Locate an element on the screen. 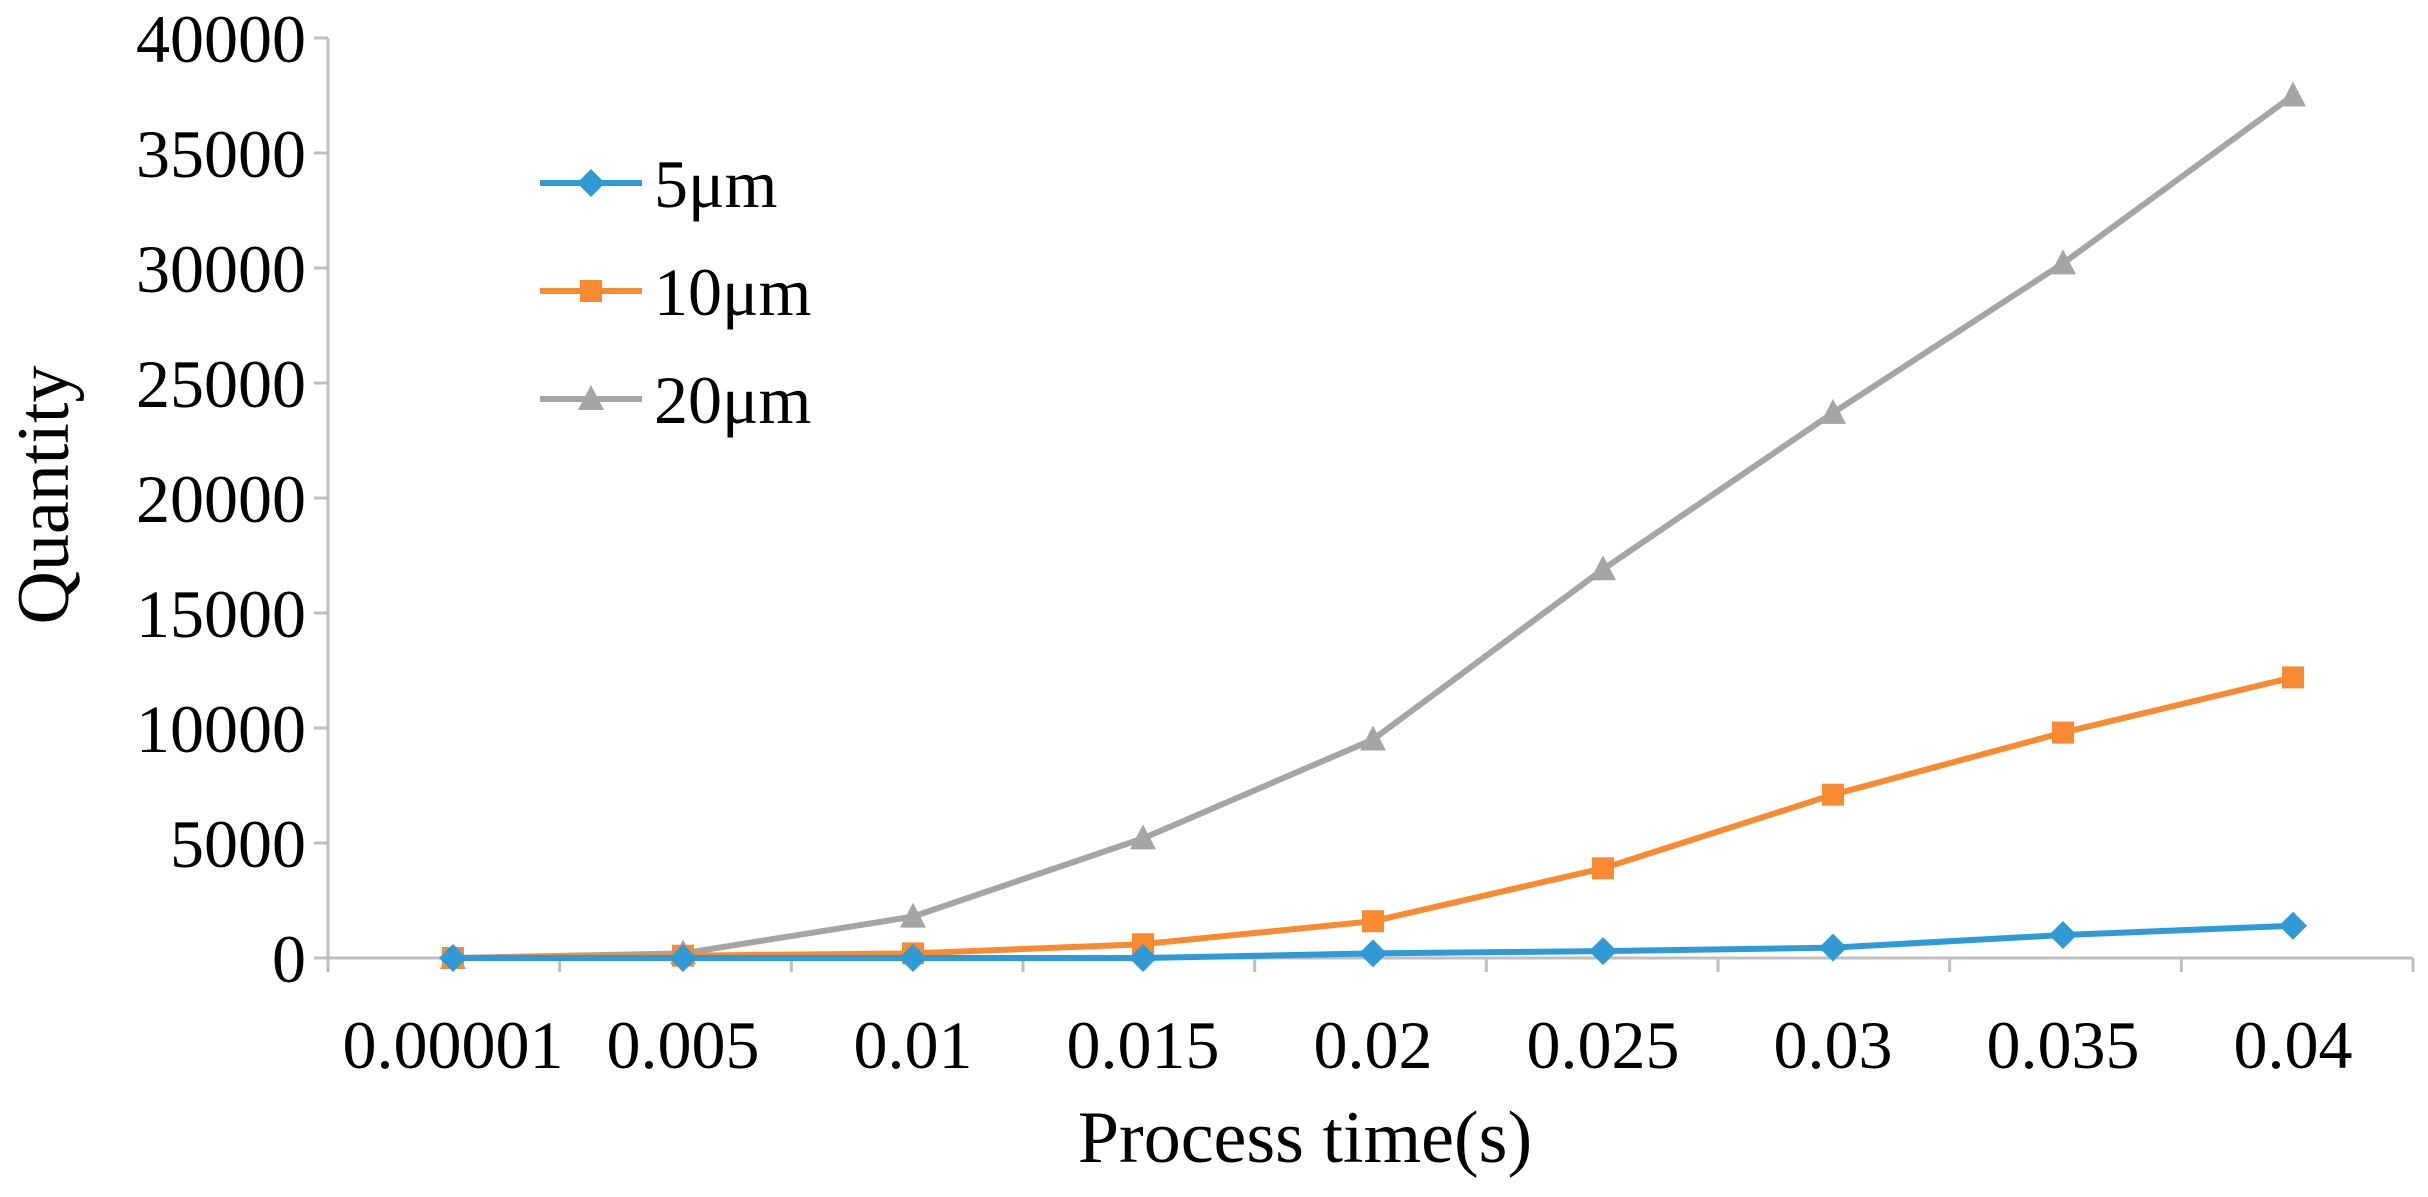 This screenshot has width=2428, height=1197. x-tick-label: 0.02 is located at coordinates (1373, 1045).